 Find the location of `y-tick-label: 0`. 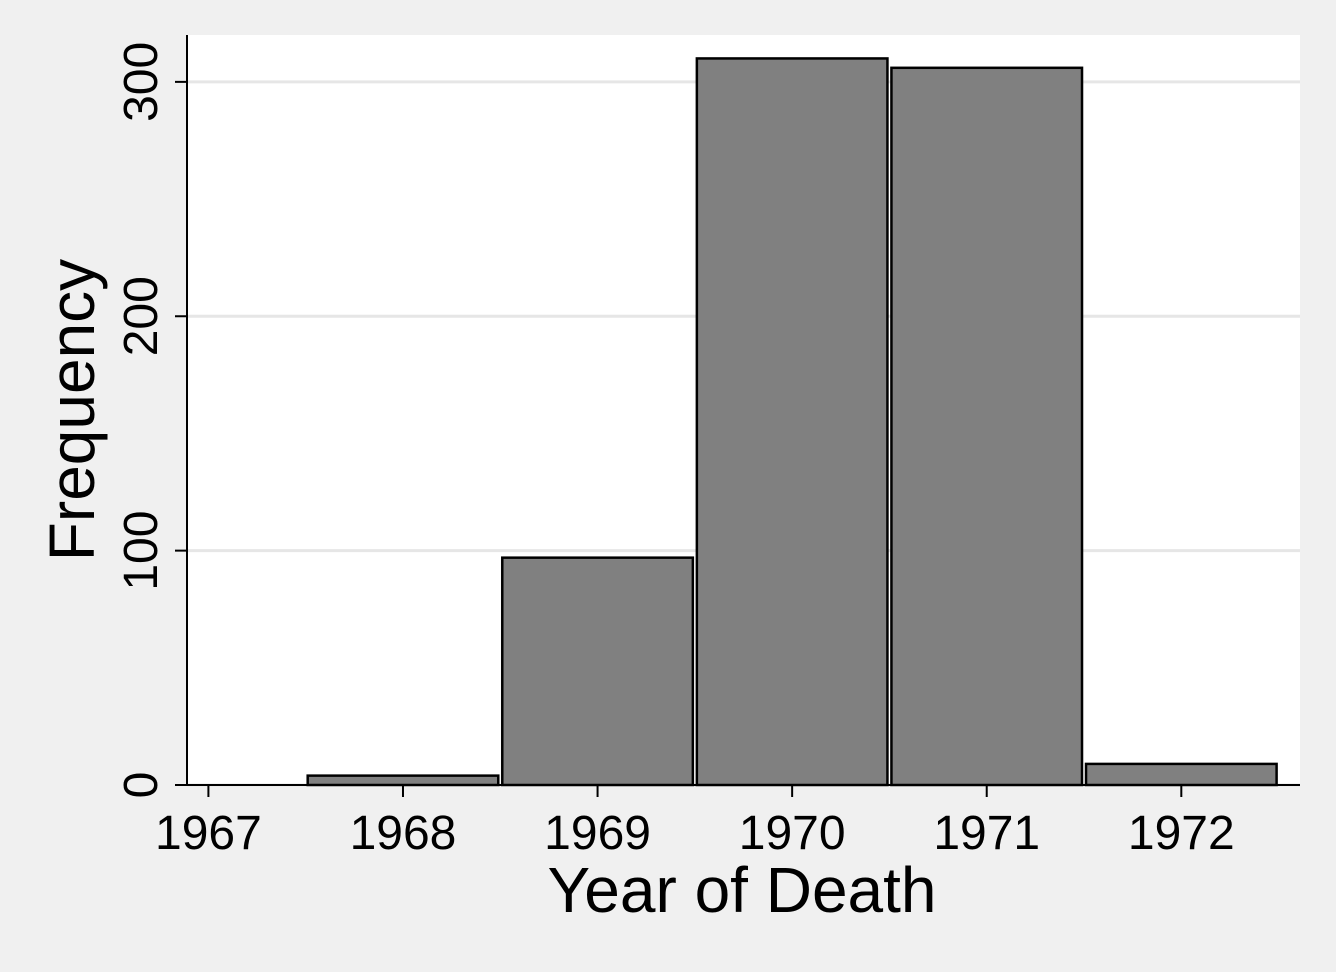

y-tick-label: 0 is located at coordinates (141, 785).